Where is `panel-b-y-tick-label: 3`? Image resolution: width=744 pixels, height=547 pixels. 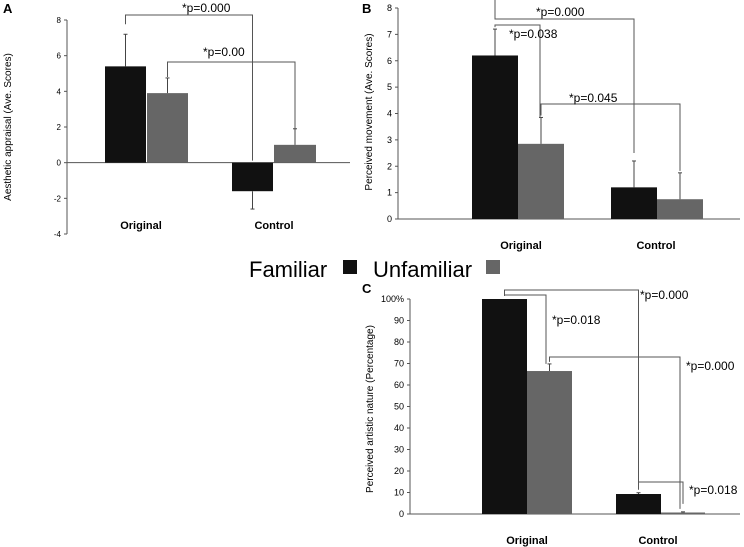 panel-b-y-tick-label: 3 is located at coordinates (389, 140).